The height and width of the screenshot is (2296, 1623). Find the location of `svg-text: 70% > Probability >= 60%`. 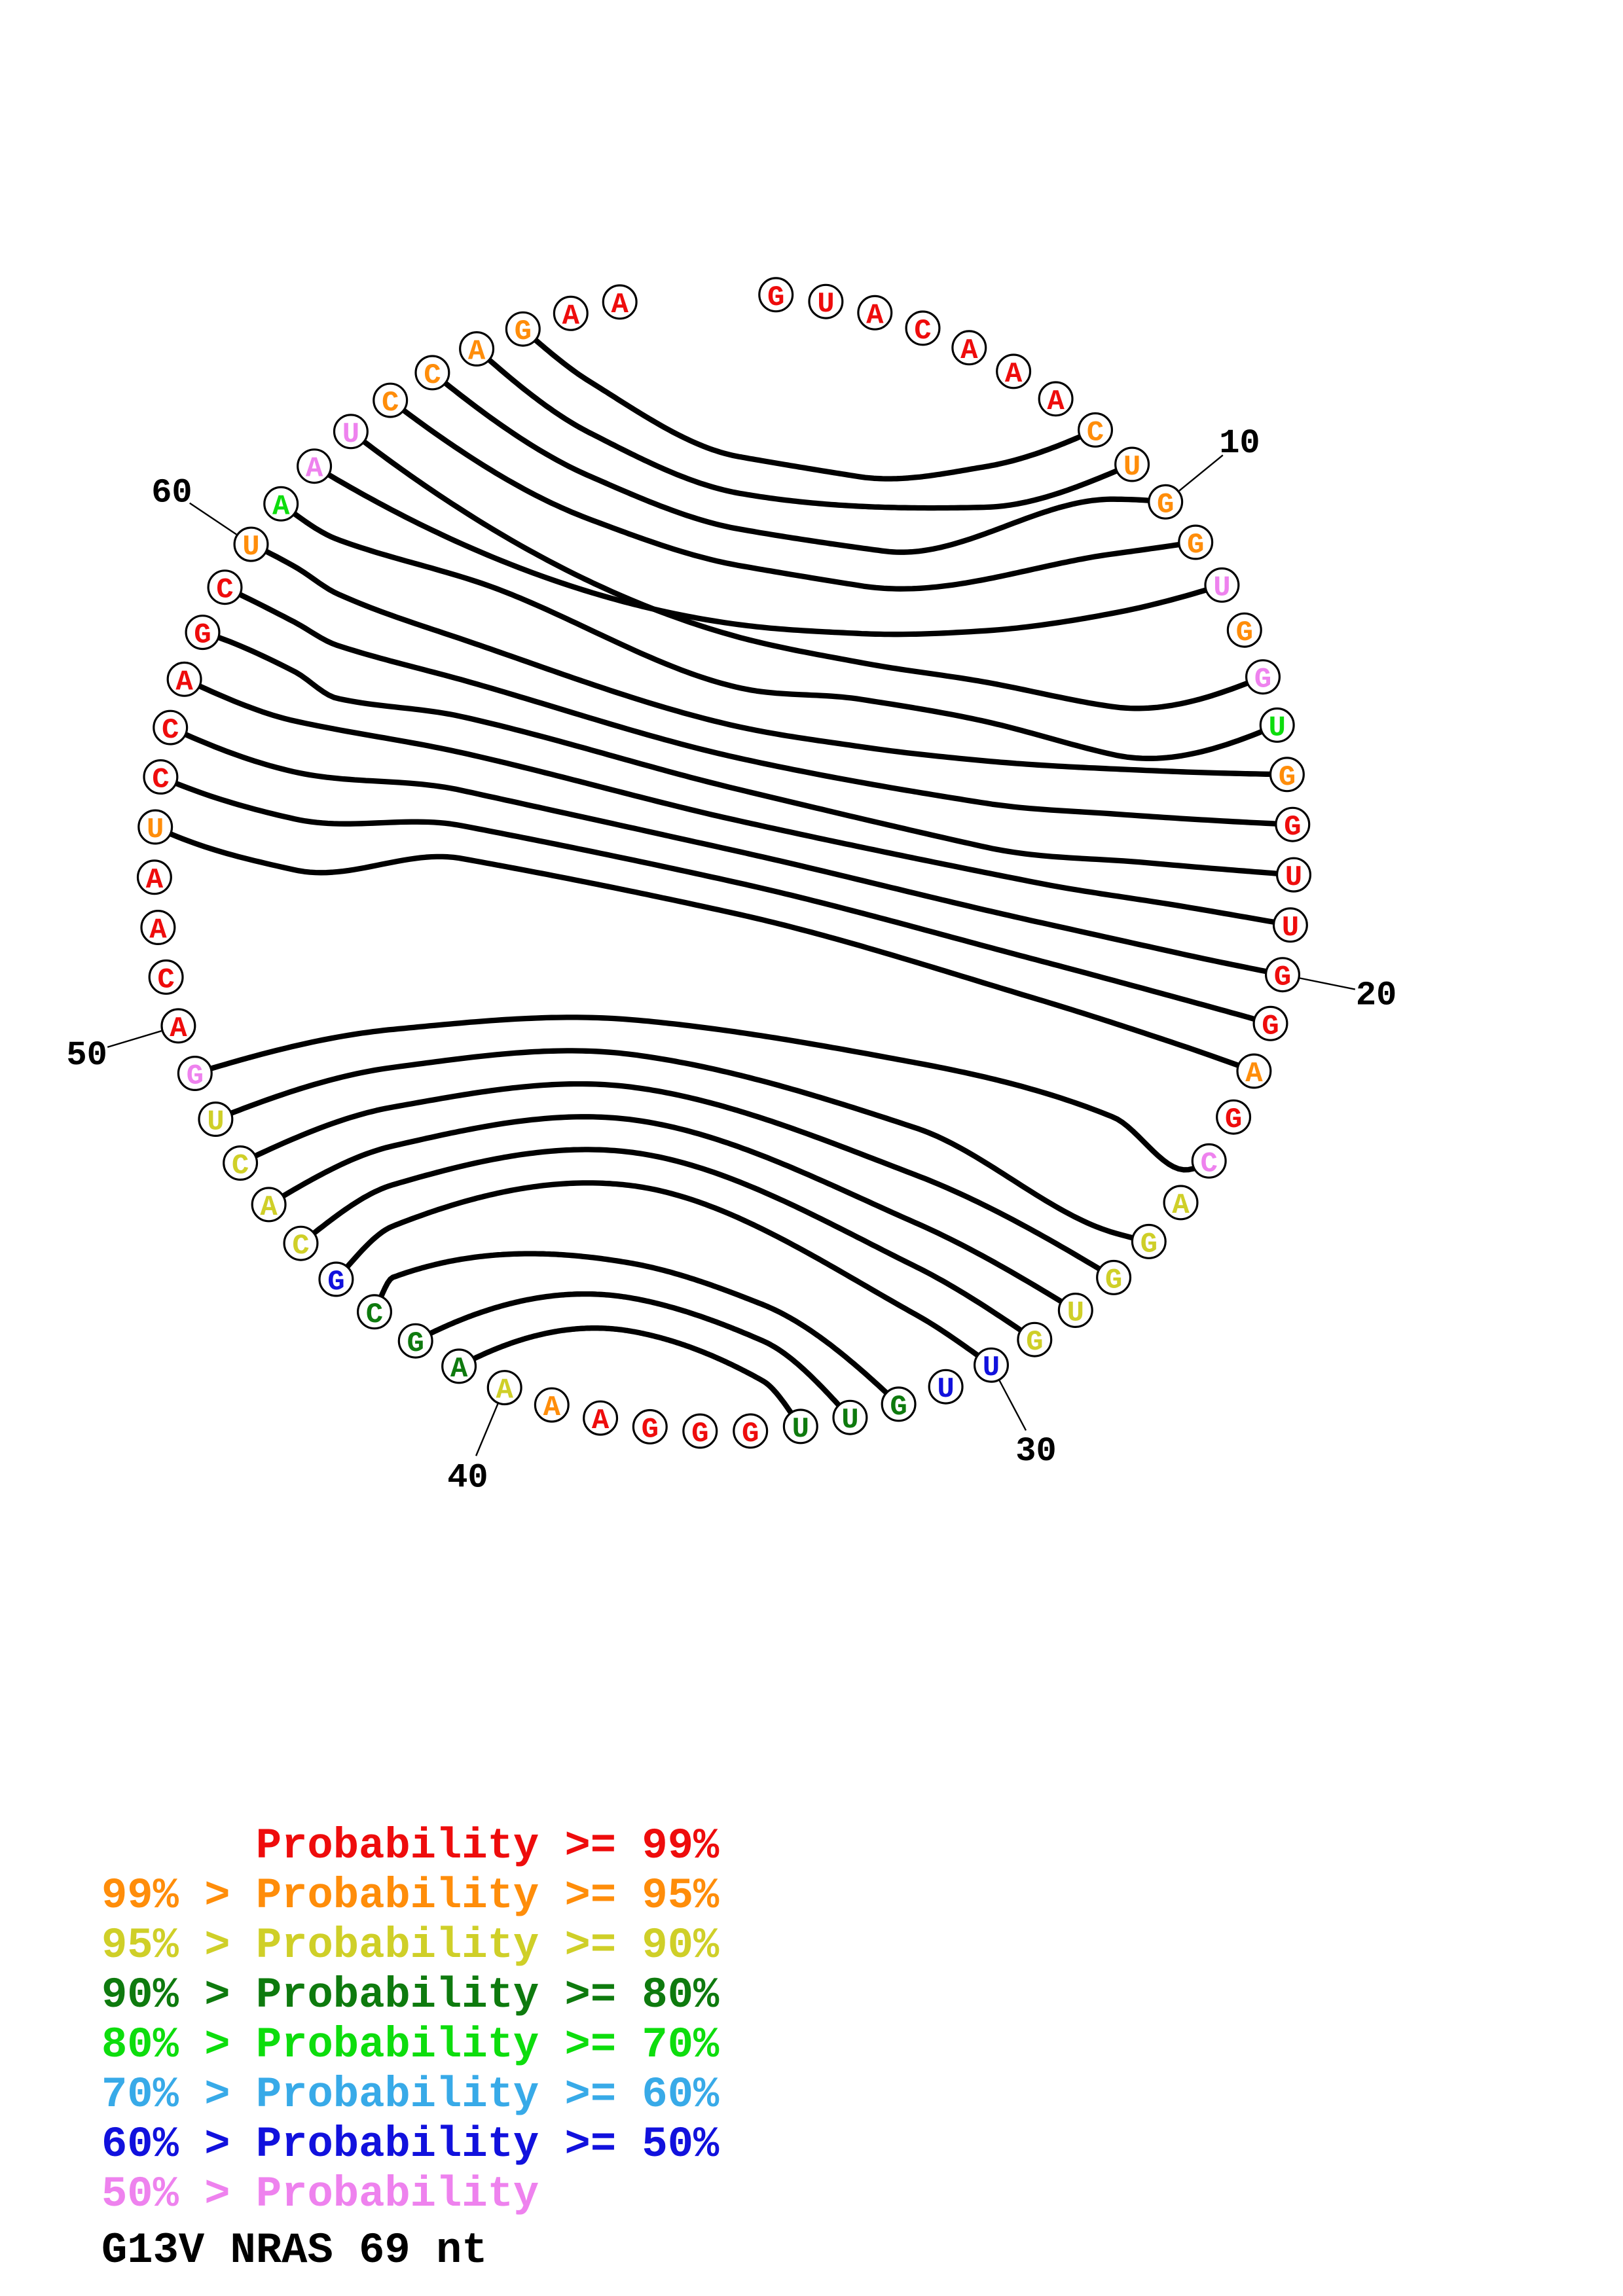

svg-text: 70% > Probability >= 60% is located at coordinates (410, 2094).